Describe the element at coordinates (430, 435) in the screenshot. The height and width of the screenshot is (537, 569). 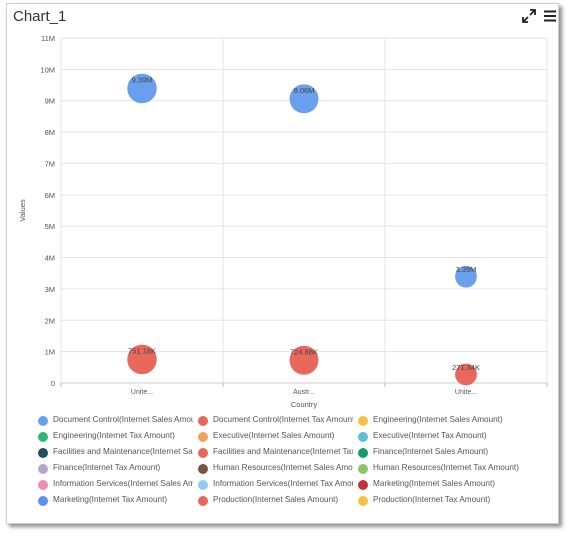
I see `legend-label: Executive(Internet Tax Amount)` at that location.